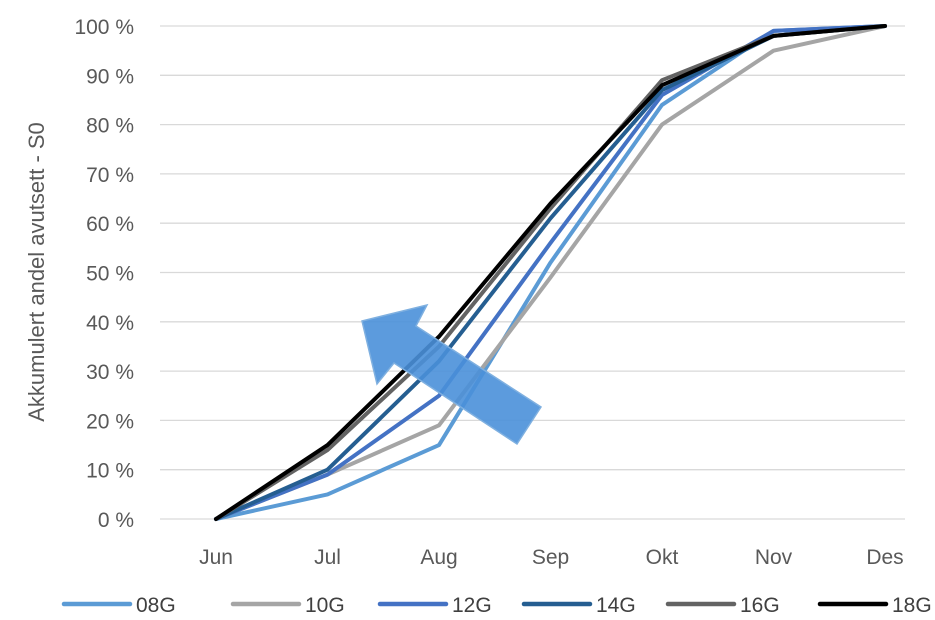  I want to click on y-tick-label: 10 %, so click(110, 471).